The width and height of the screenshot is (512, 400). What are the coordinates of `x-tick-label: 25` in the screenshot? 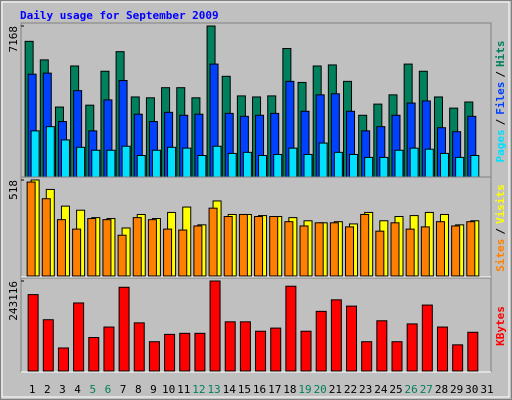 It's located at (395, 389).